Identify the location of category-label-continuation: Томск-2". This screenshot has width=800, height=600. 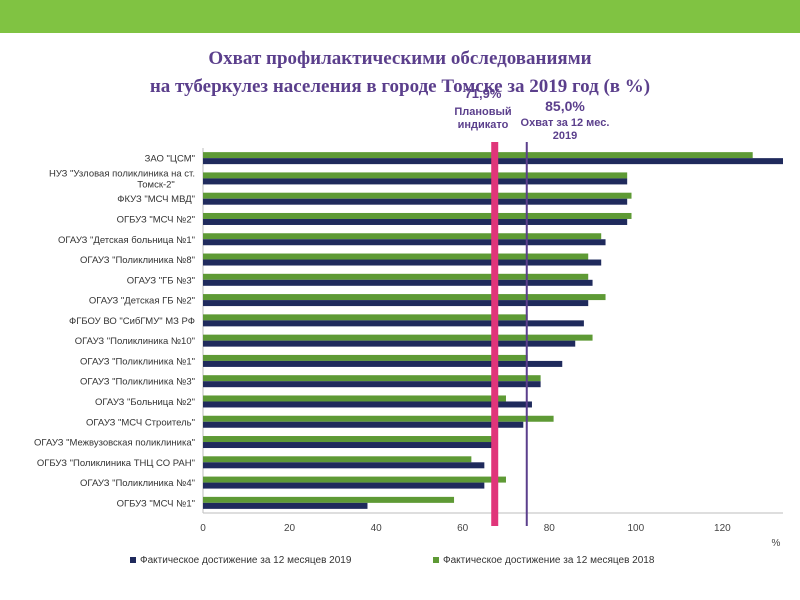
(156, 184).